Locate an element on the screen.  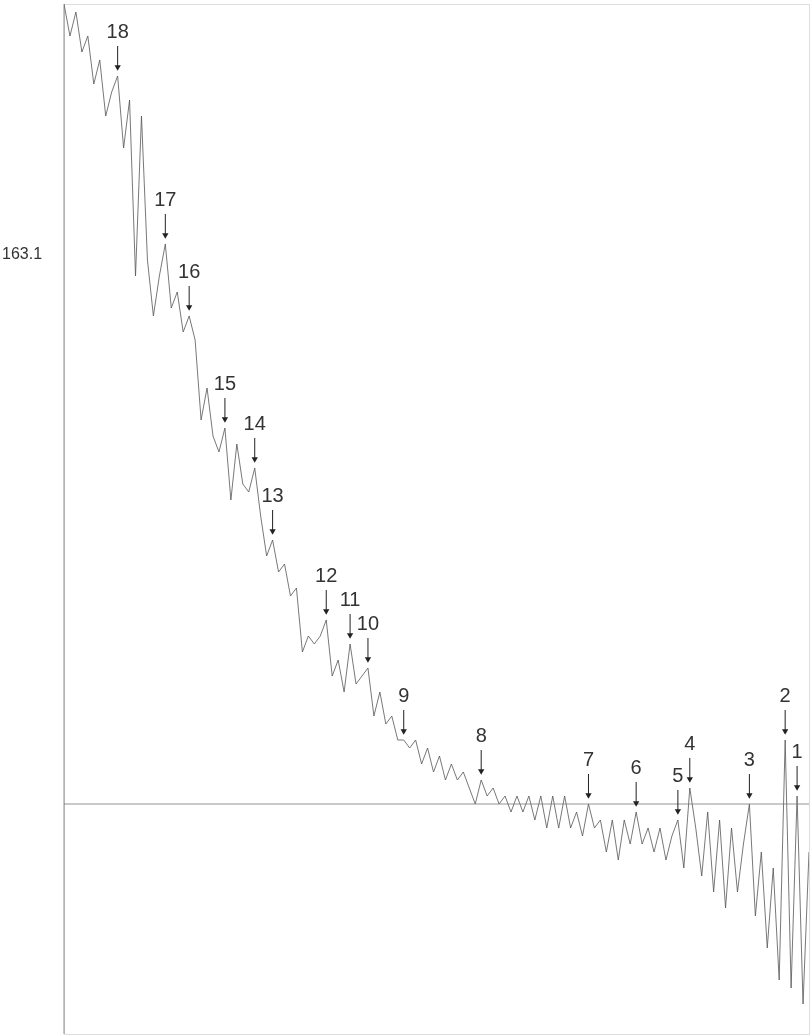
annotation: 7 is located at coordinates (588, 759).